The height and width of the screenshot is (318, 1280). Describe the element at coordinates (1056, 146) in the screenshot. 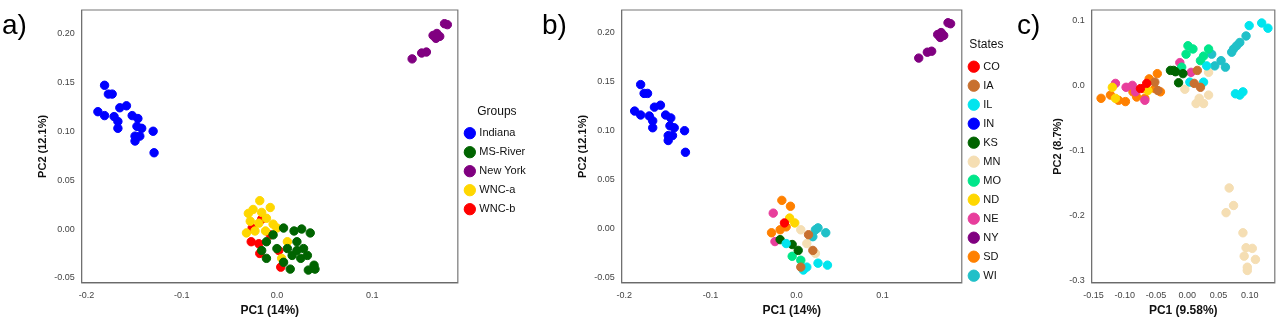

I see `y-axis-title: PC2 (8.7%)` at that location.